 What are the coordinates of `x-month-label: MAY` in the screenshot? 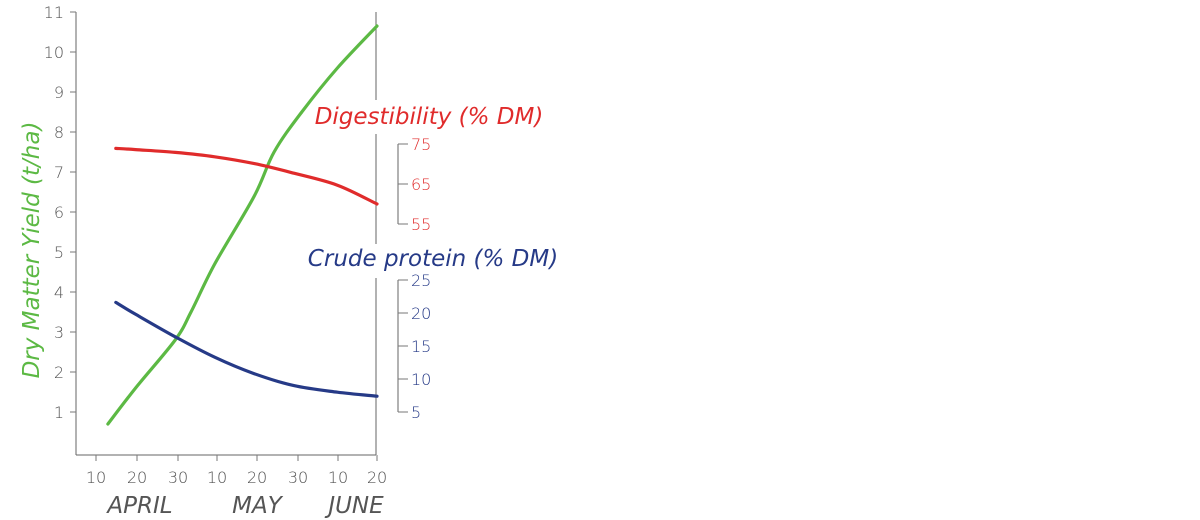 It's located at (258, 506).